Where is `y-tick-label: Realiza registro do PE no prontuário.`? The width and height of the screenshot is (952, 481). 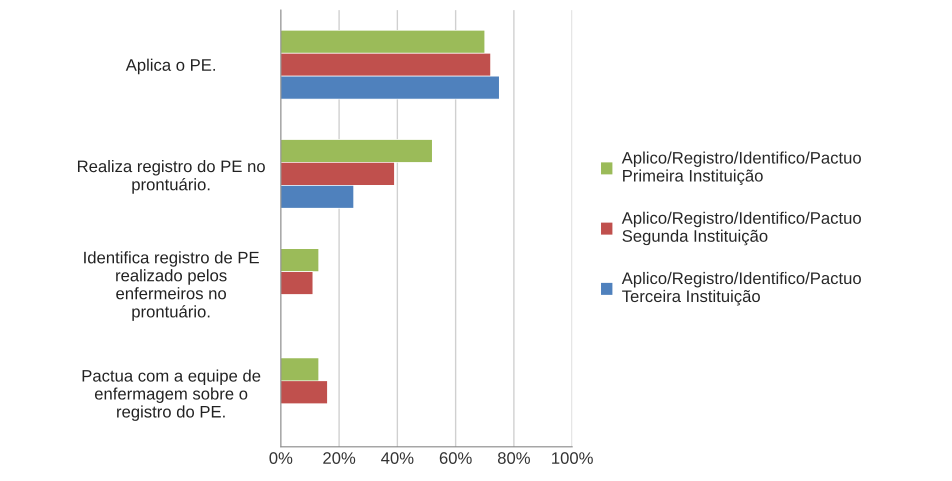 y-tick-label: Realiza registro do PE no prontuário. is located at coordinates (171, 177).